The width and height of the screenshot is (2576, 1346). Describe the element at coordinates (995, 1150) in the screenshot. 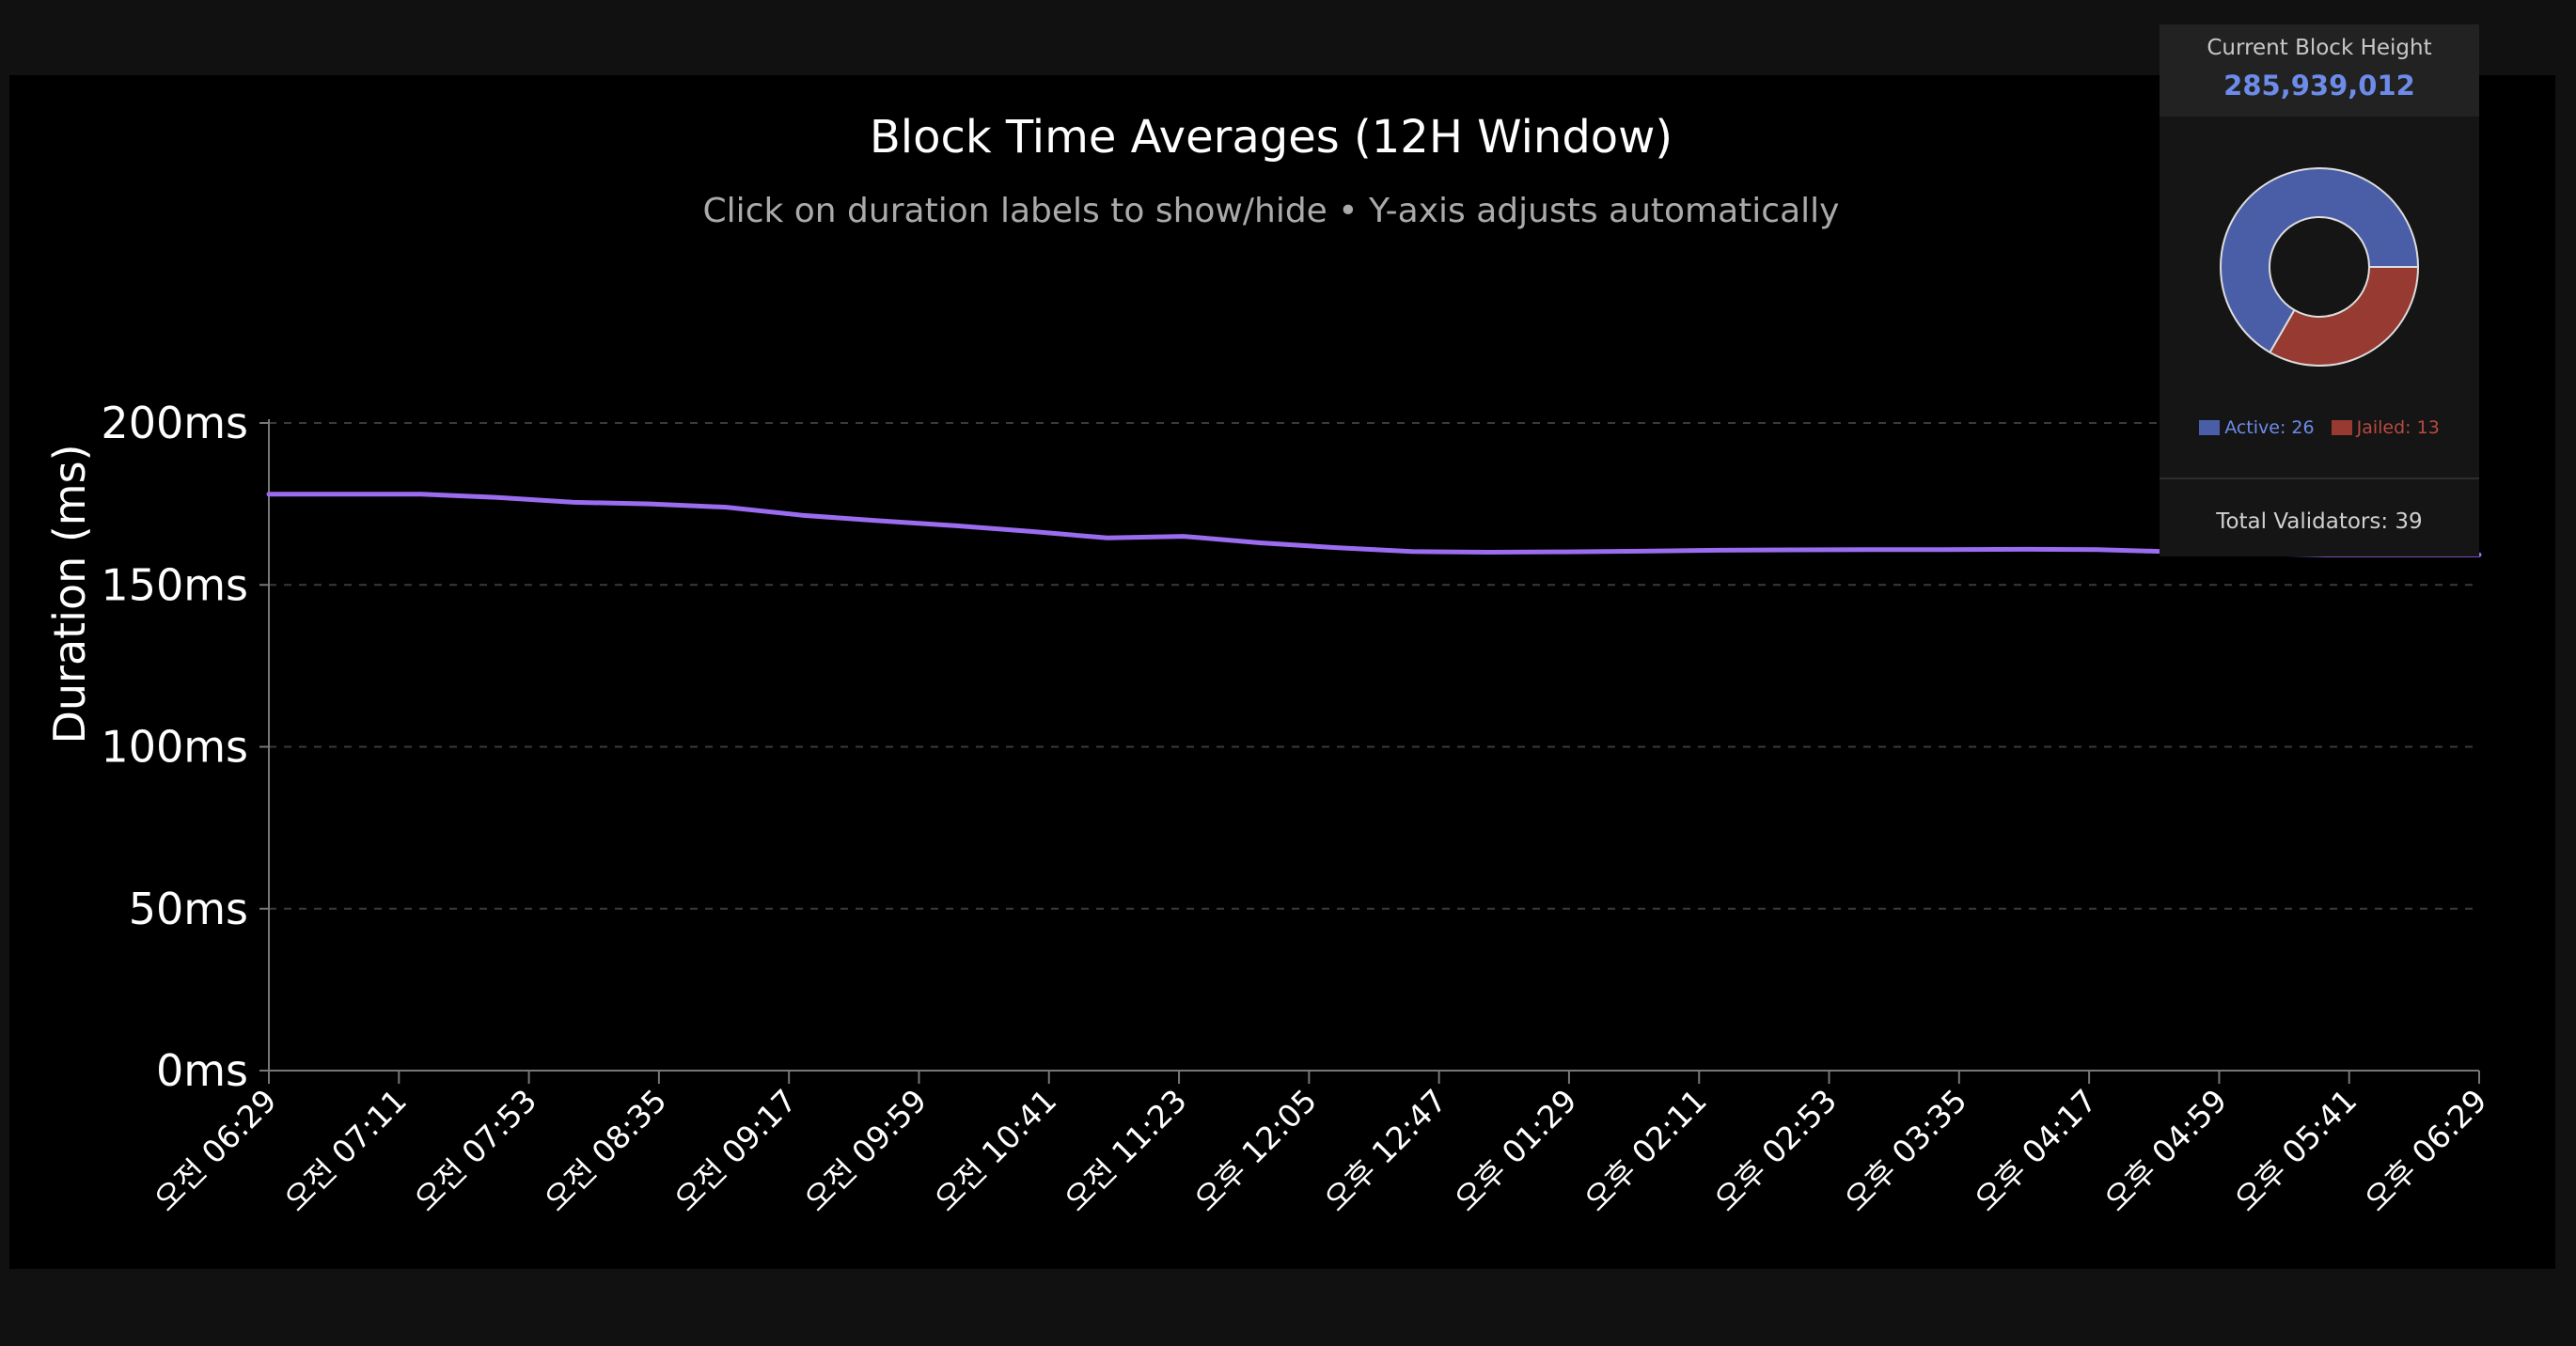

I see `x-tick-label: 오전 10:41` at that location.